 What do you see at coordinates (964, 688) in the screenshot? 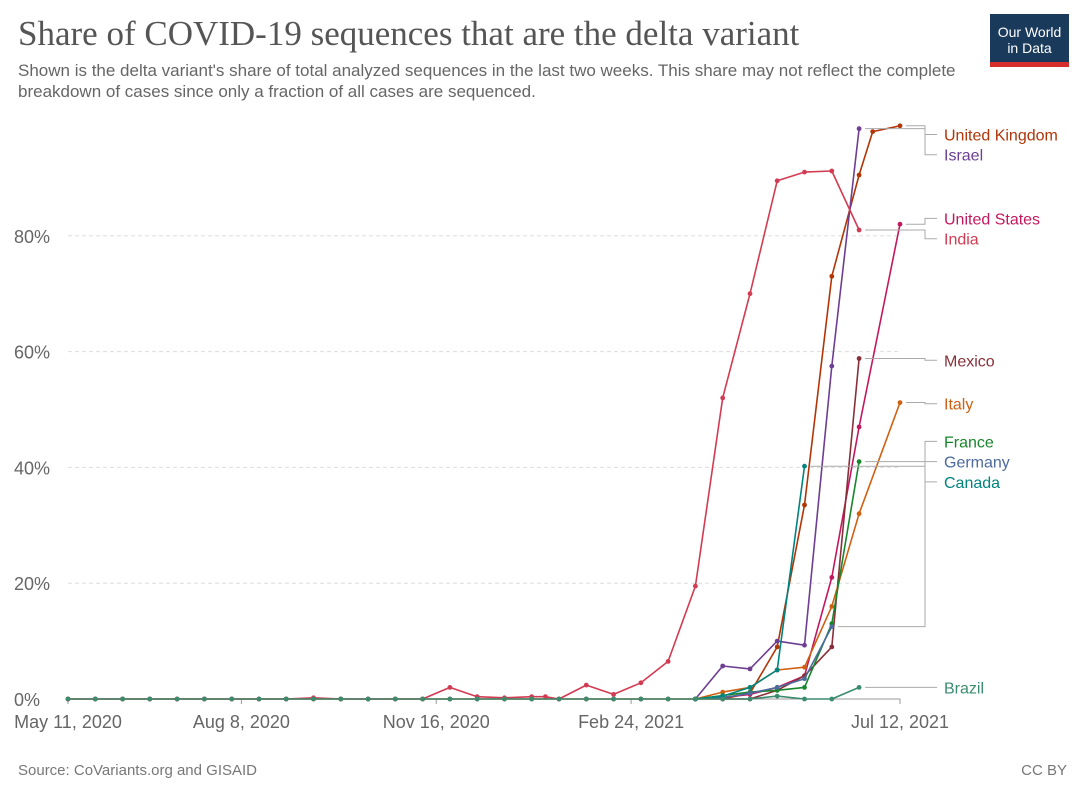
I see `series-label: Brazil` at bounding box center [964, 688].